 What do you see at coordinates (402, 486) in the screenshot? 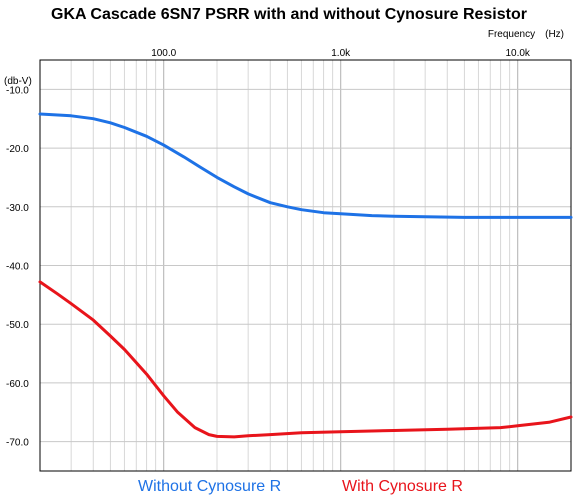
I see `legend-with-cynosure: With Cynosure R` at bounding box center [402, 486].